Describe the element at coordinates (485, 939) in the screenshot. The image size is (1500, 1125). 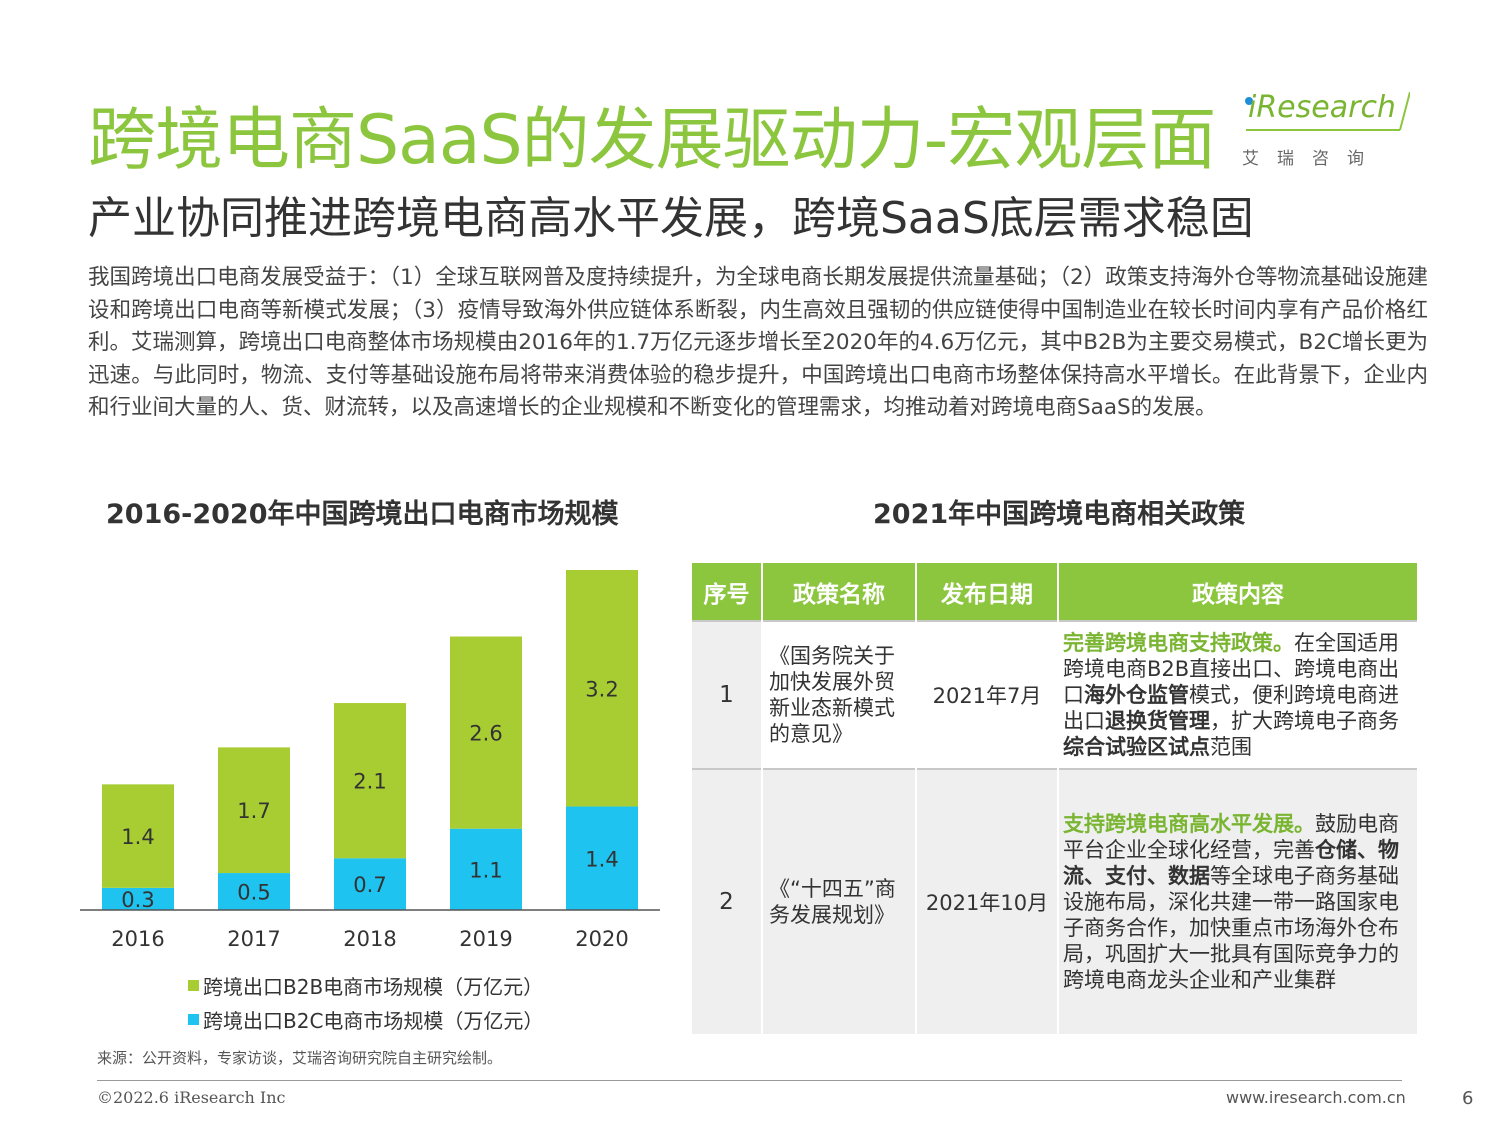
I see `x-tick-label: 2019` at that location.